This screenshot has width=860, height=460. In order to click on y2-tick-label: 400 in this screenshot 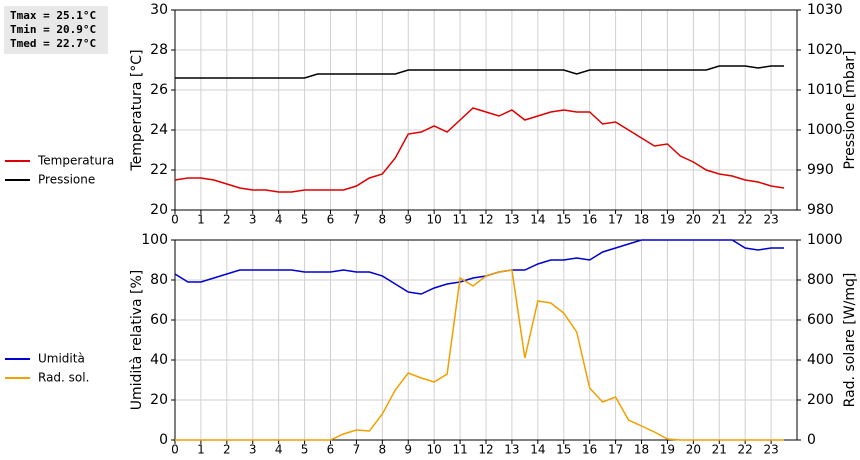, I will do `click(820, 360)`.